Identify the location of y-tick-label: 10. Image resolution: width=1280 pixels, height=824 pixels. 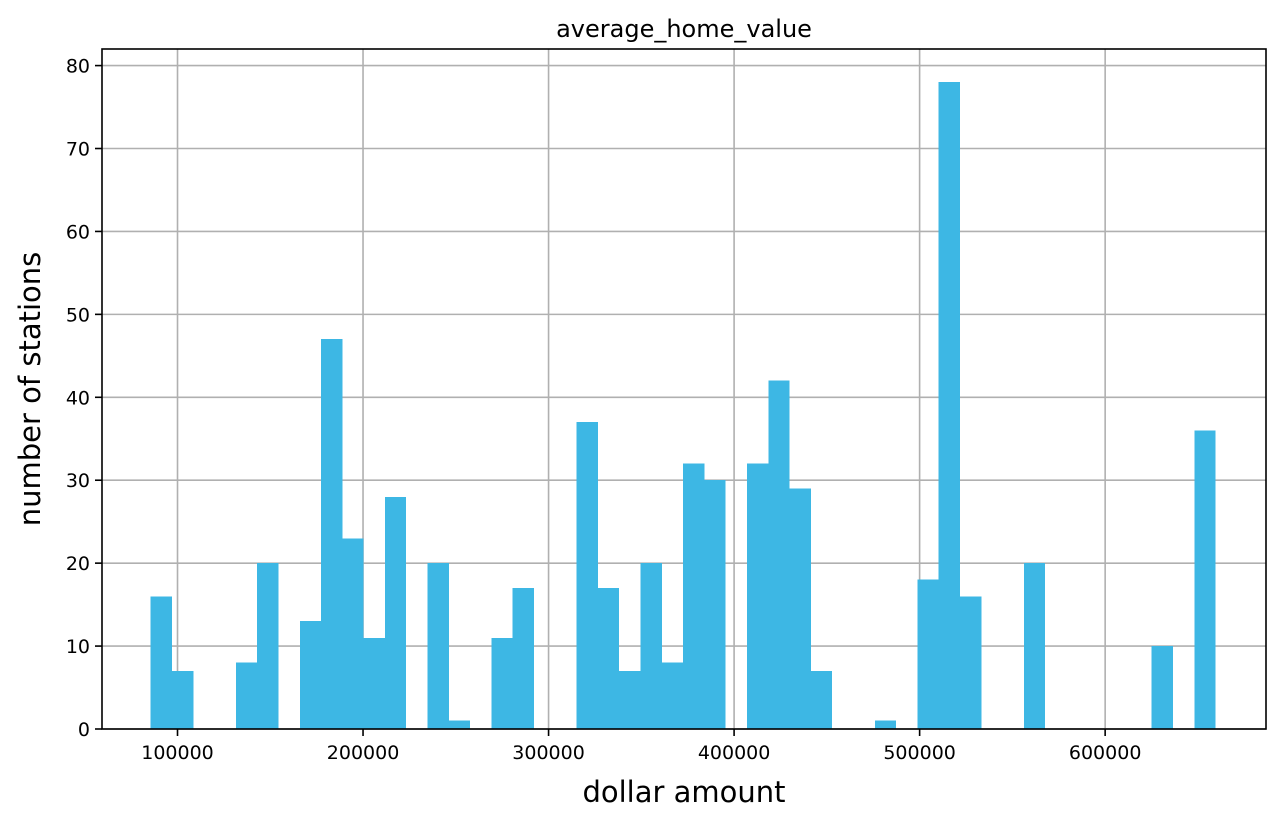
(78, 647).